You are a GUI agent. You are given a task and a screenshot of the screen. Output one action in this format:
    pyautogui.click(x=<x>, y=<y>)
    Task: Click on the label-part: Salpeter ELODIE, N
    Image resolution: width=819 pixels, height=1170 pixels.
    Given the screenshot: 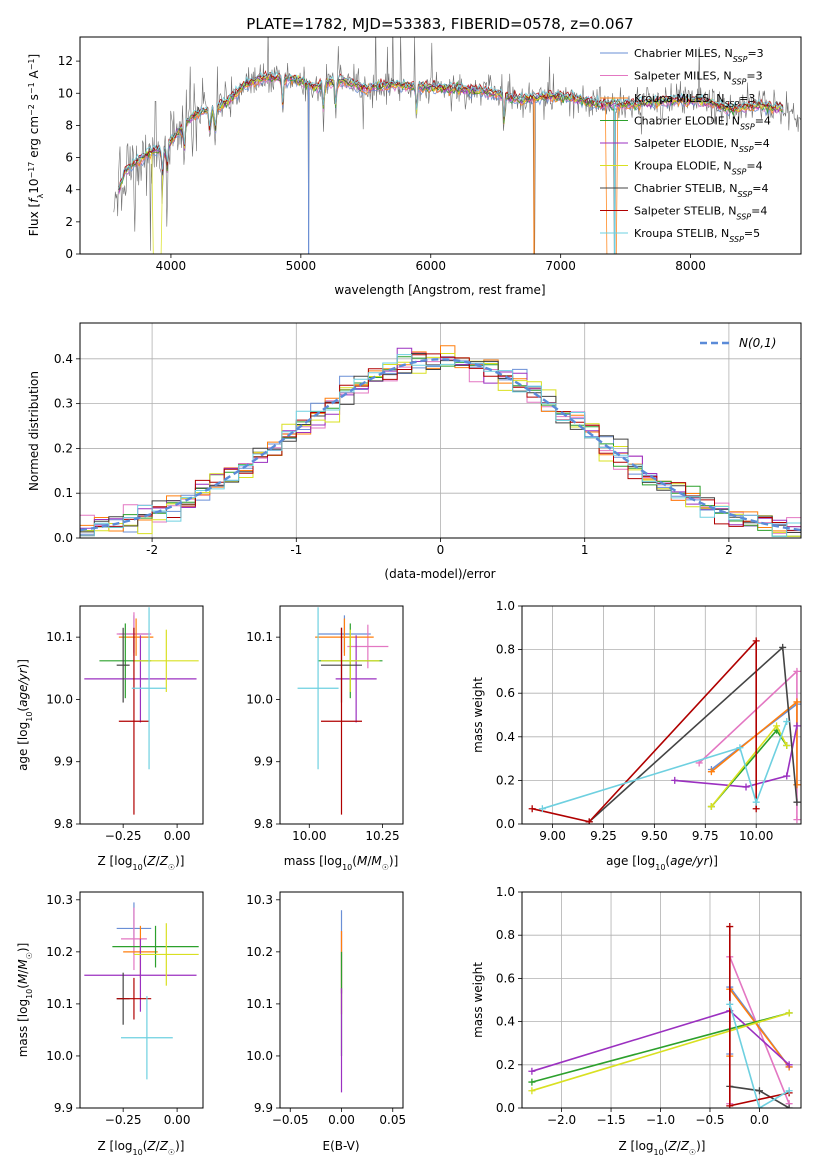 What is the action you would take?
    pyautogui.click(x=686, y=143)
    